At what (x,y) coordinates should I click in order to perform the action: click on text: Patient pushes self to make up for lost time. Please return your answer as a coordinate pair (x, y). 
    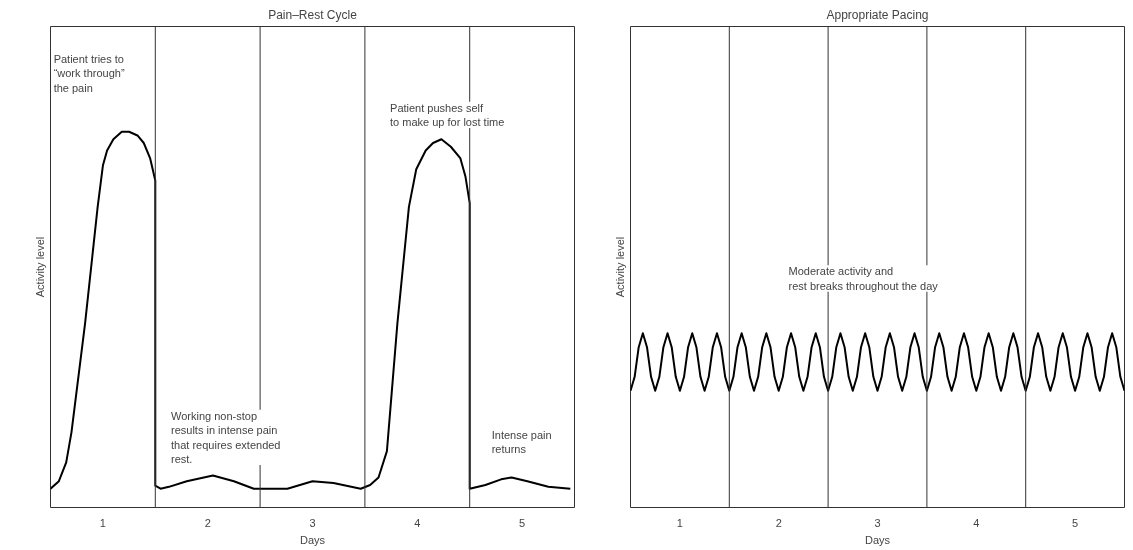
    Looking at the image, I should click on (447, 115).